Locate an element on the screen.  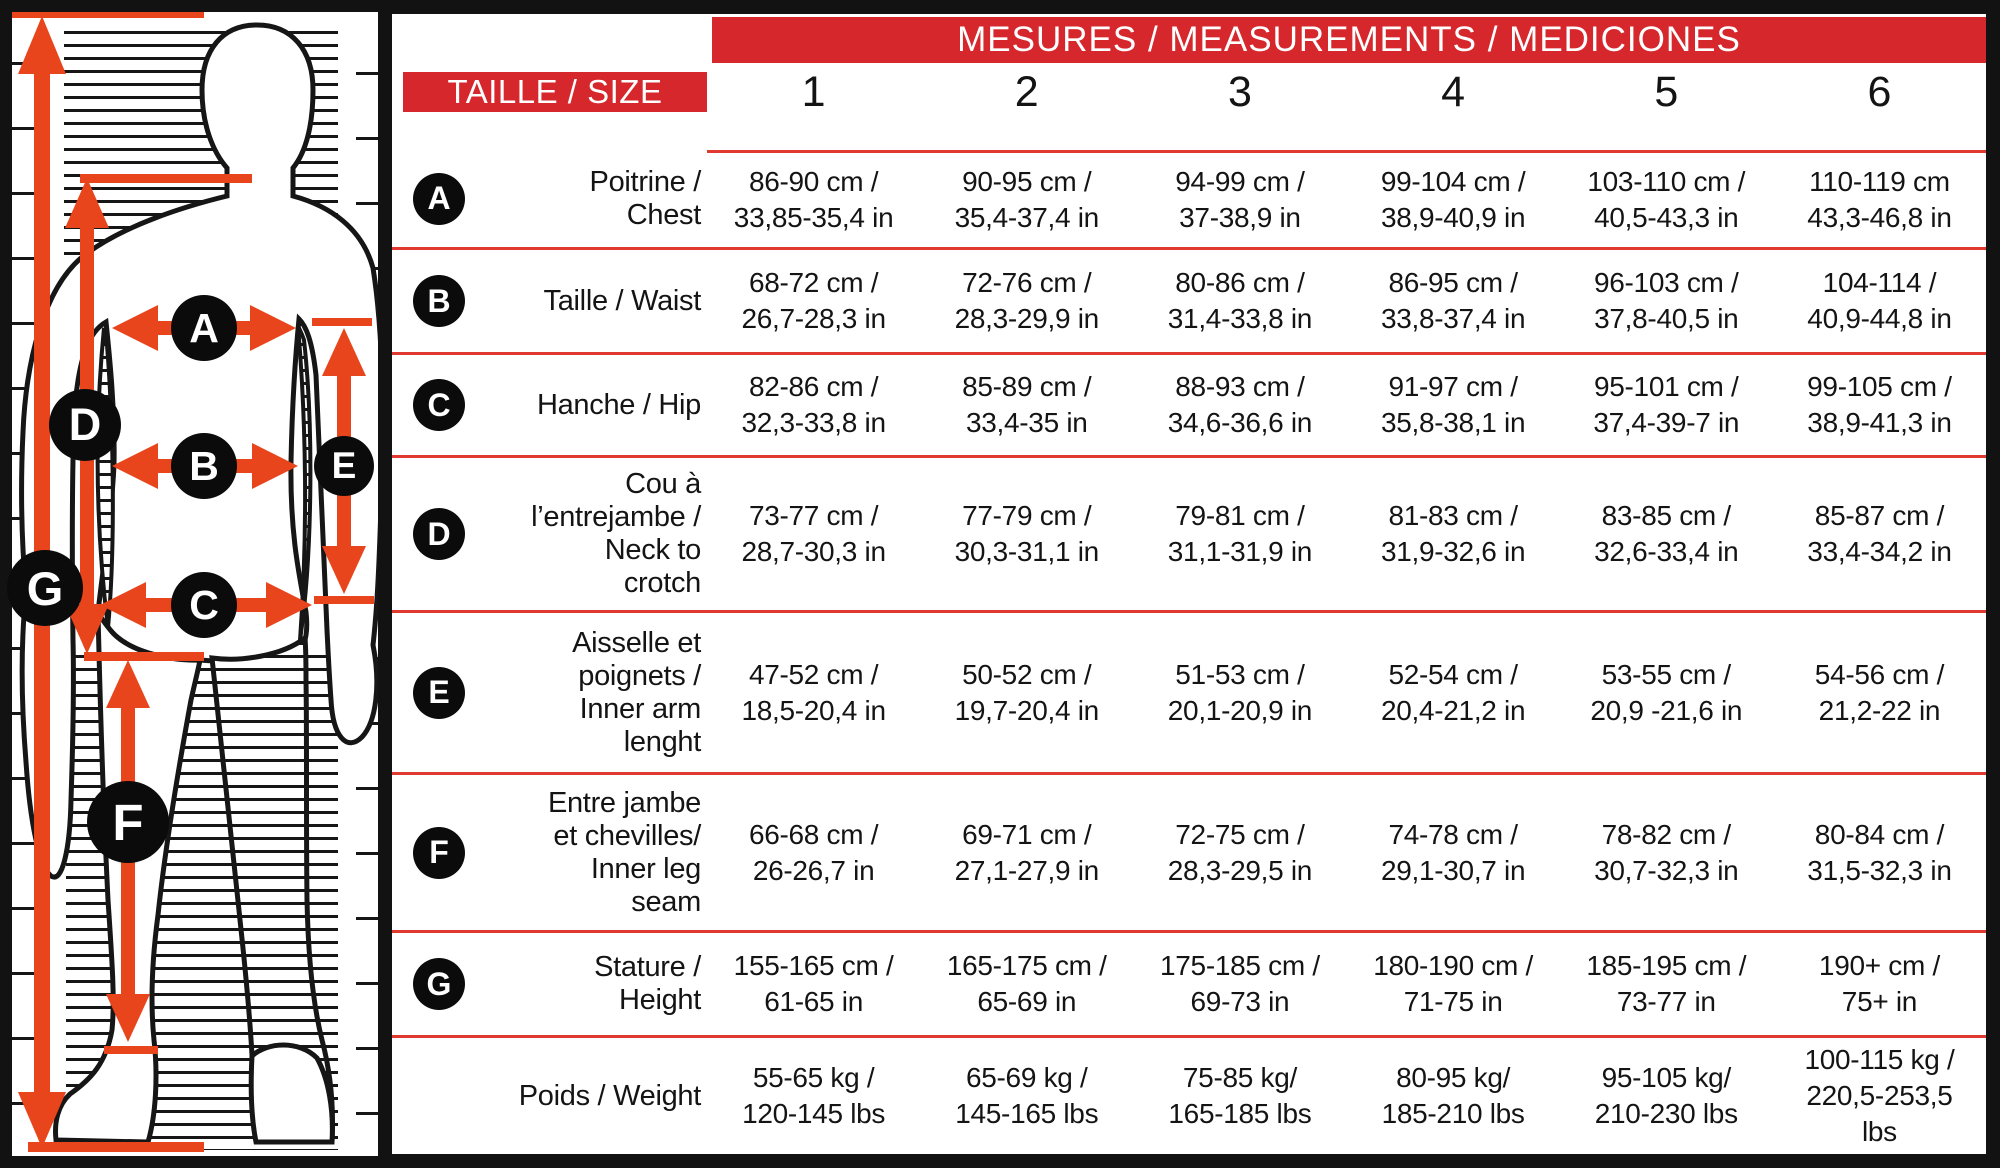
right-foot is located at coordinates (291, 1093).